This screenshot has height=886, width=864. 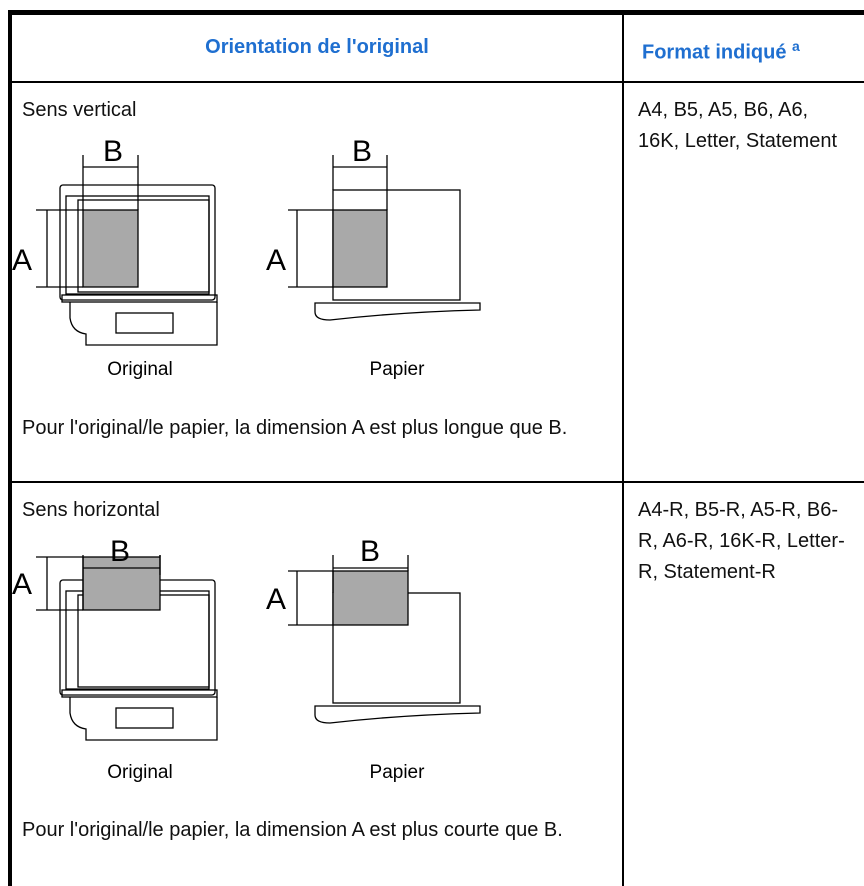 What do you see at coordinates (714, 52) in the screenshot?
I see `header-text: Format indiqué` at bounding box center [714, 52].